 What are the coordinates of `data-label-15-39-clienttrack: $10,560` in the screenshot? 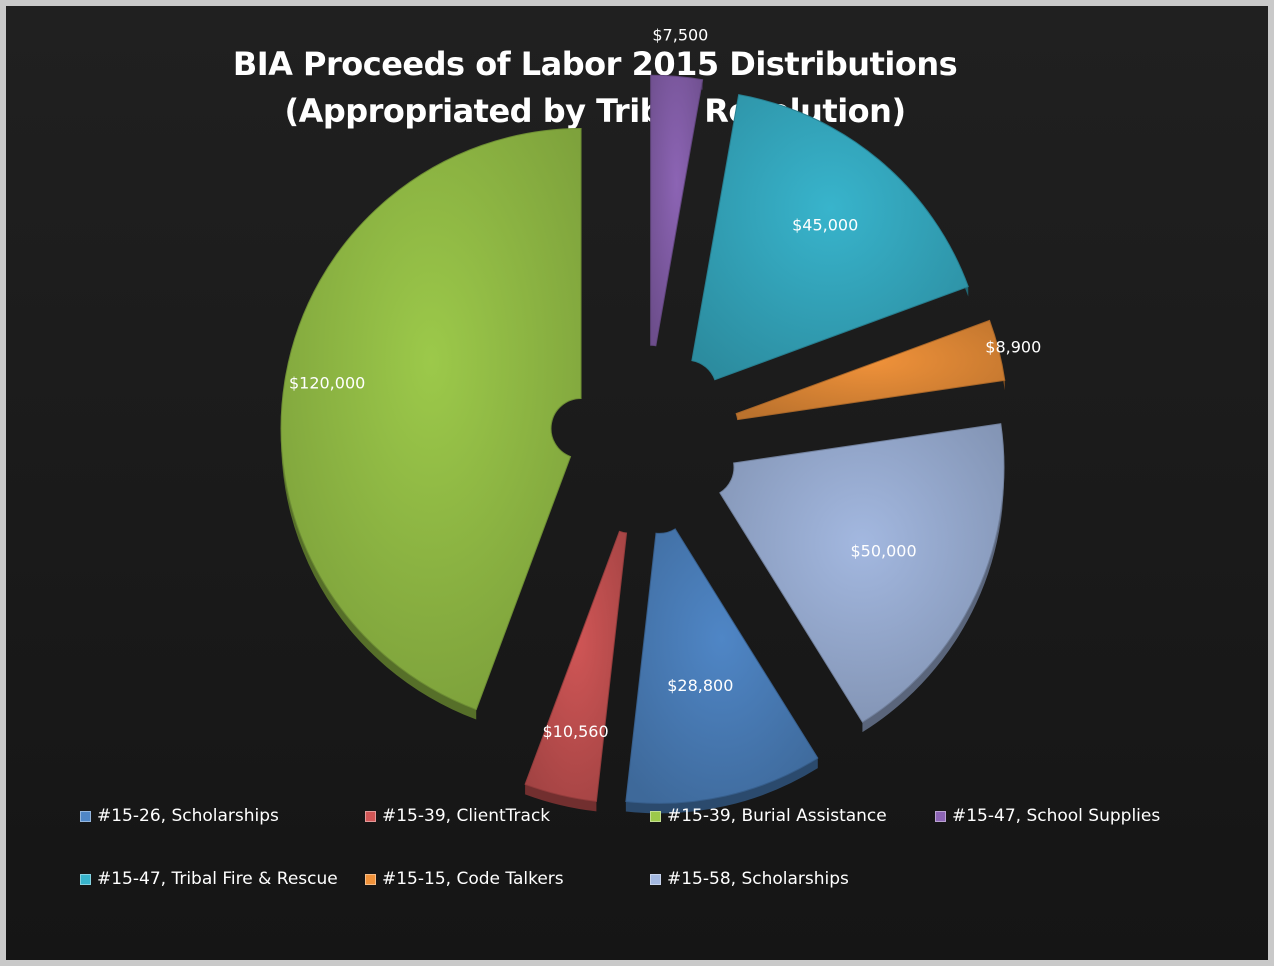 It's located at (575, 731).